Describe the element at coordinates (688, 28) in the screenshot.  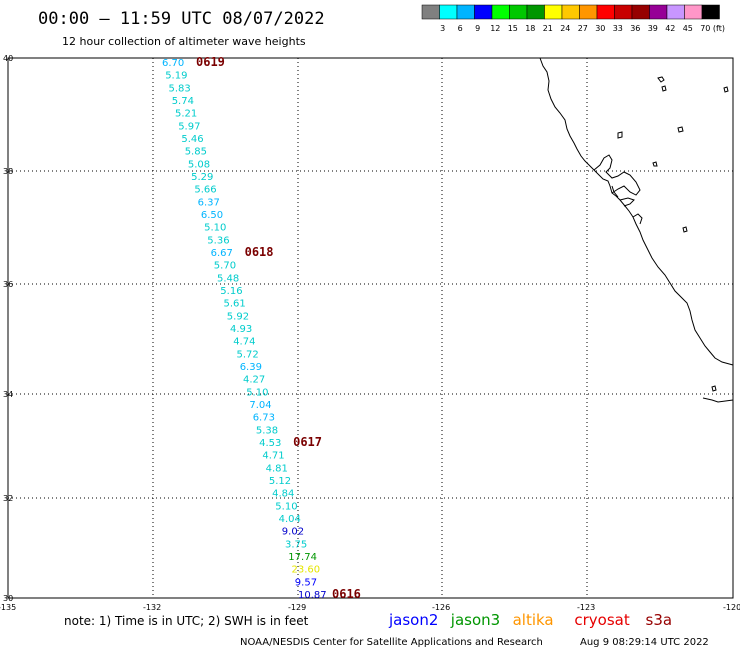
I see `color-scale-label: 45` at that location.